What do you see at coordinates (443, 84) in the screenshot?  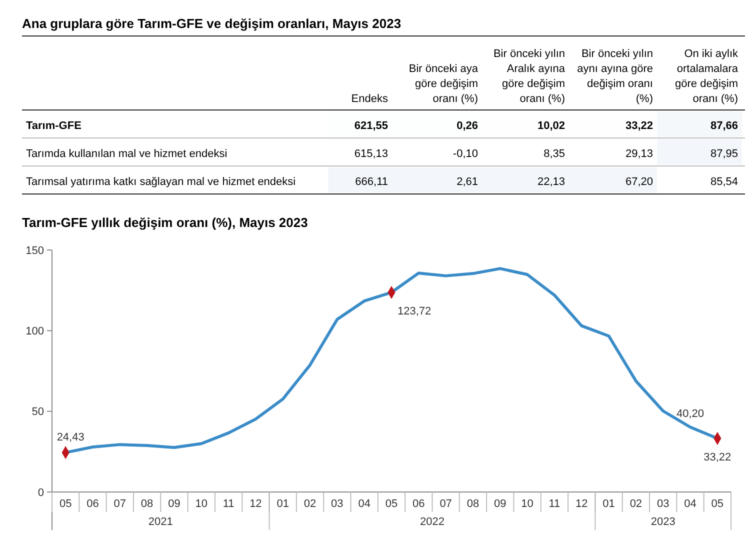 I see `x-tick-label: Bir önceki aya göre değişim oranı (%)` at bounding box center [443, 84].